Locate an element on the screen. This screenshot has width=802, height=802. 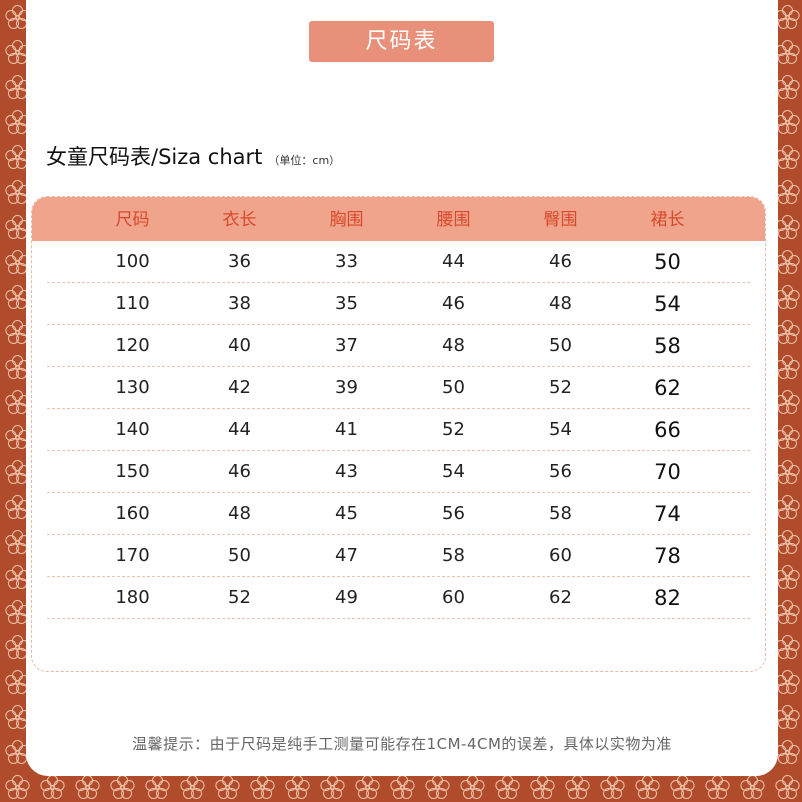
table-cell: 100 is located at coordinates (132, 261).